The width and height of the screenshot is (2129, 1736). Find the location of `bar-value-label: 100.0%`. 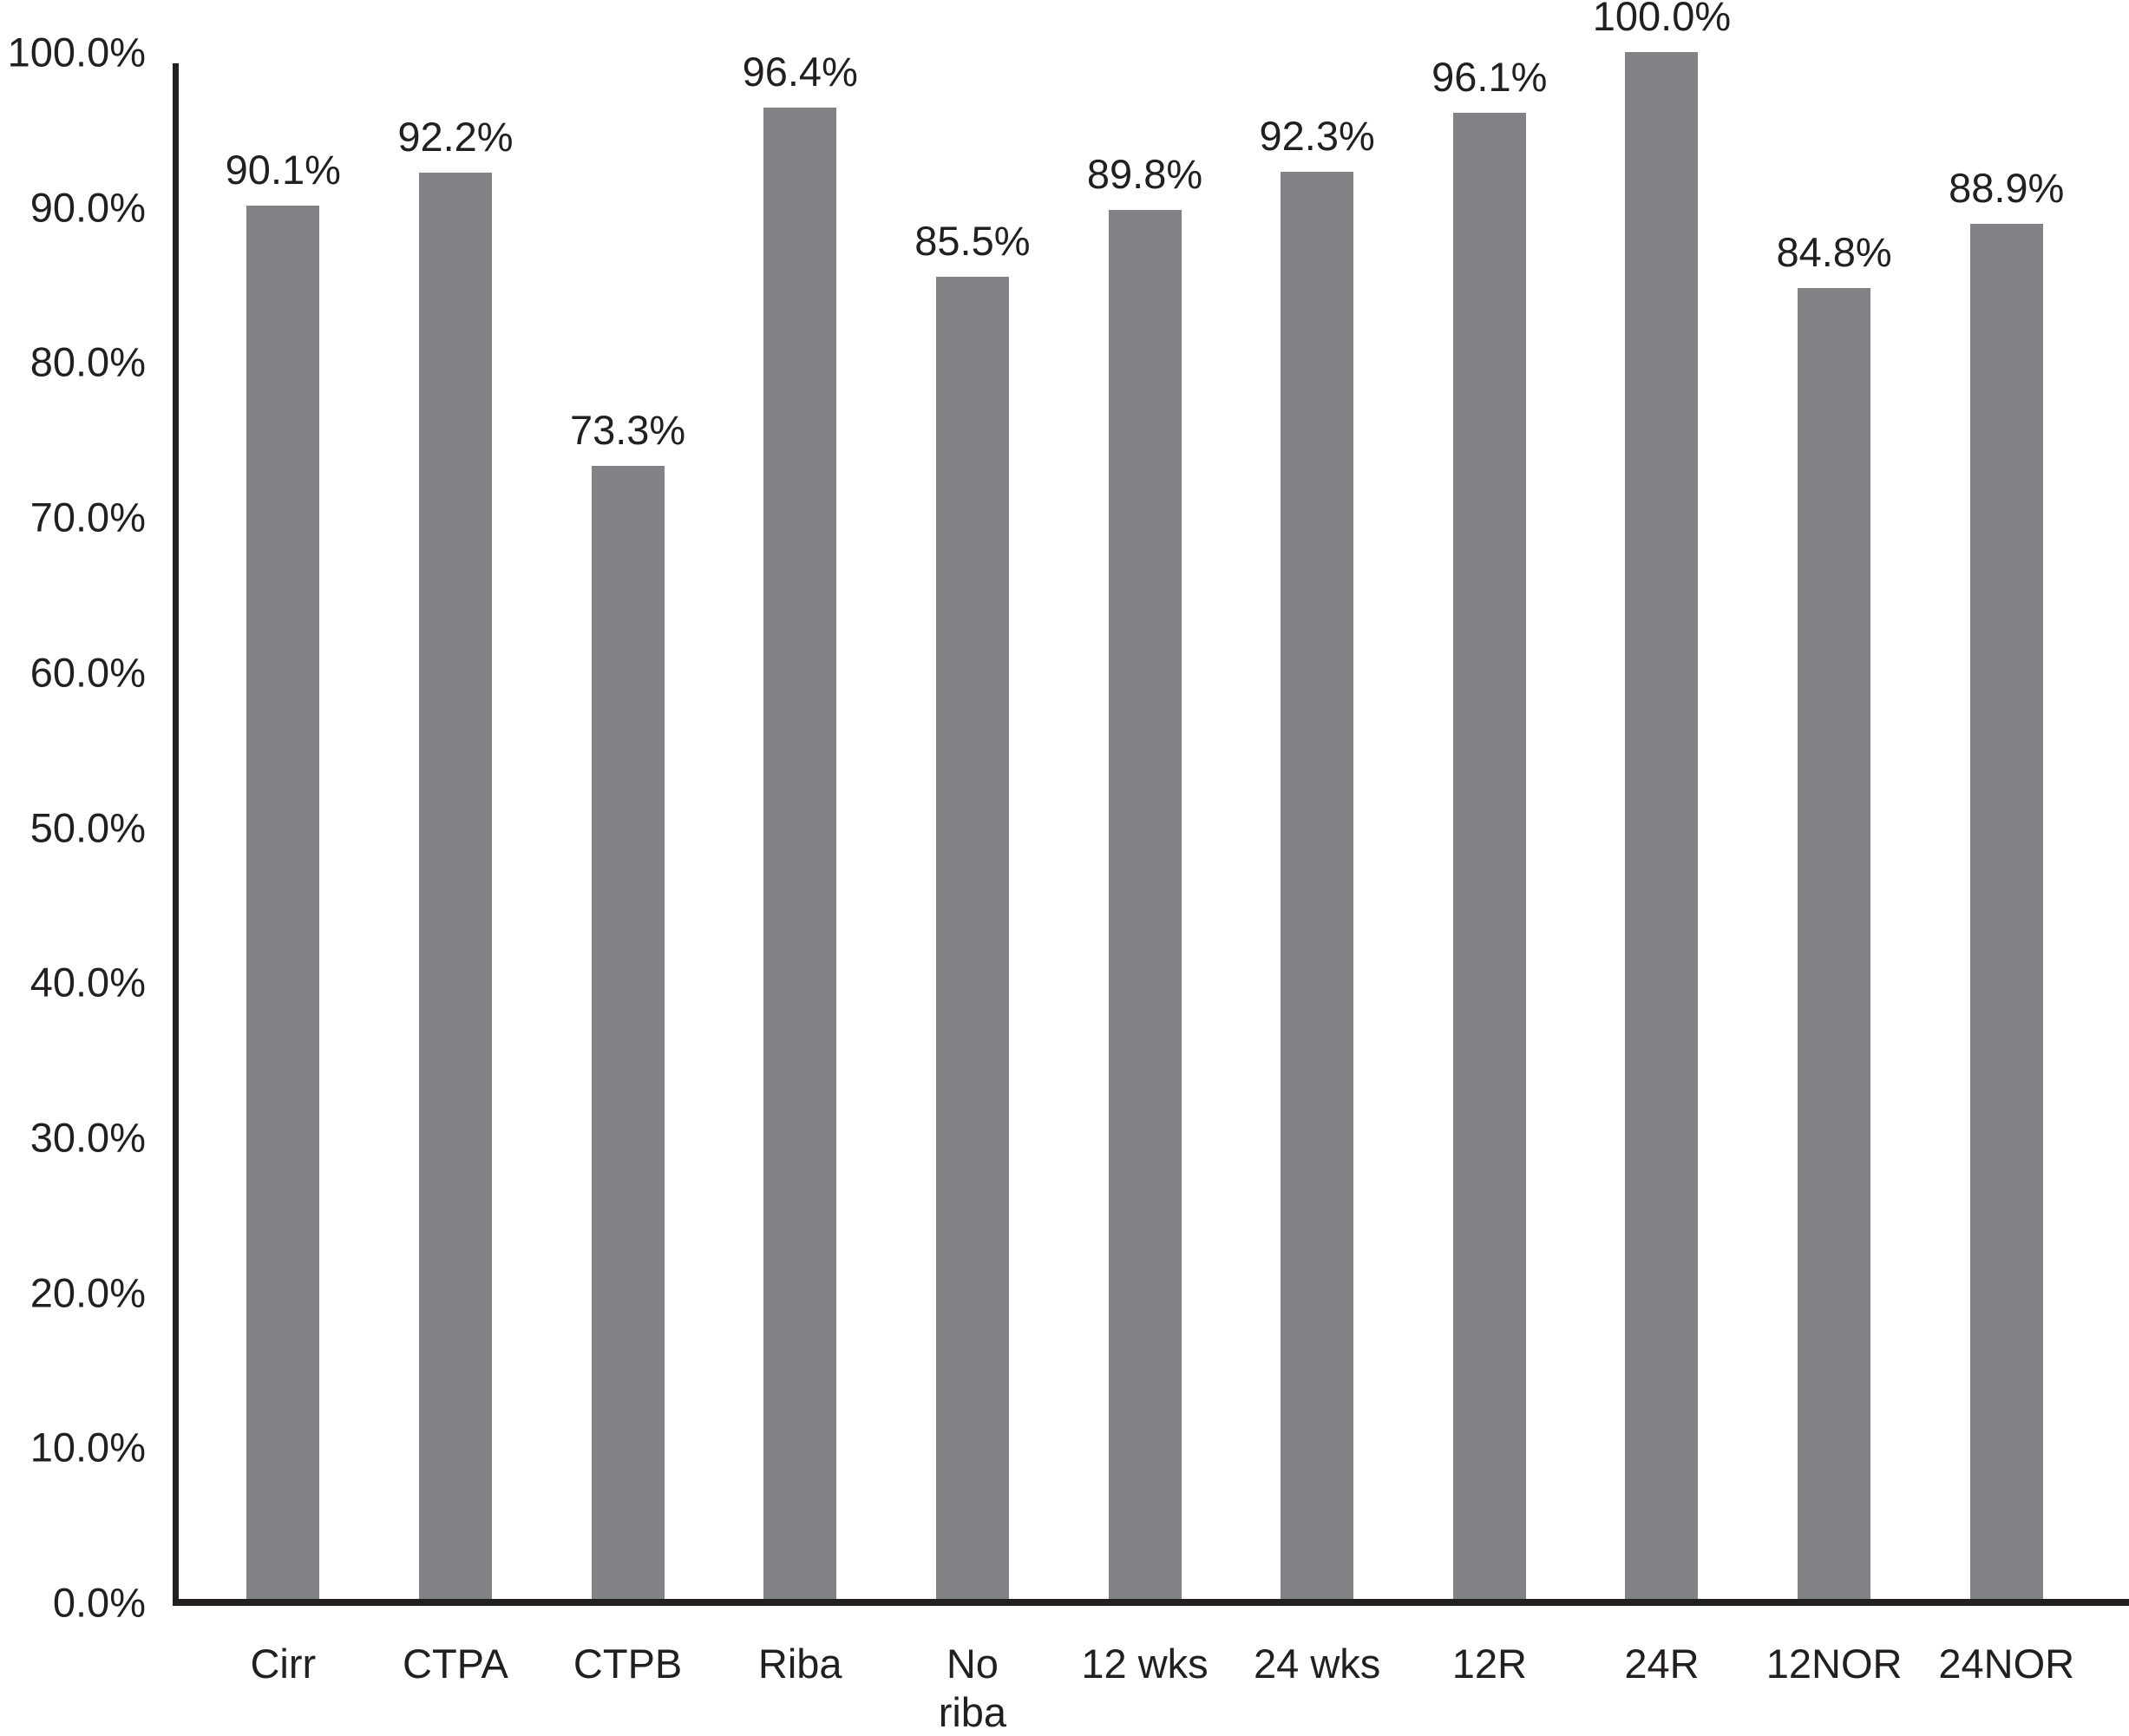

bar-value-label: 100.0% is located at coordinates (1662, 20).